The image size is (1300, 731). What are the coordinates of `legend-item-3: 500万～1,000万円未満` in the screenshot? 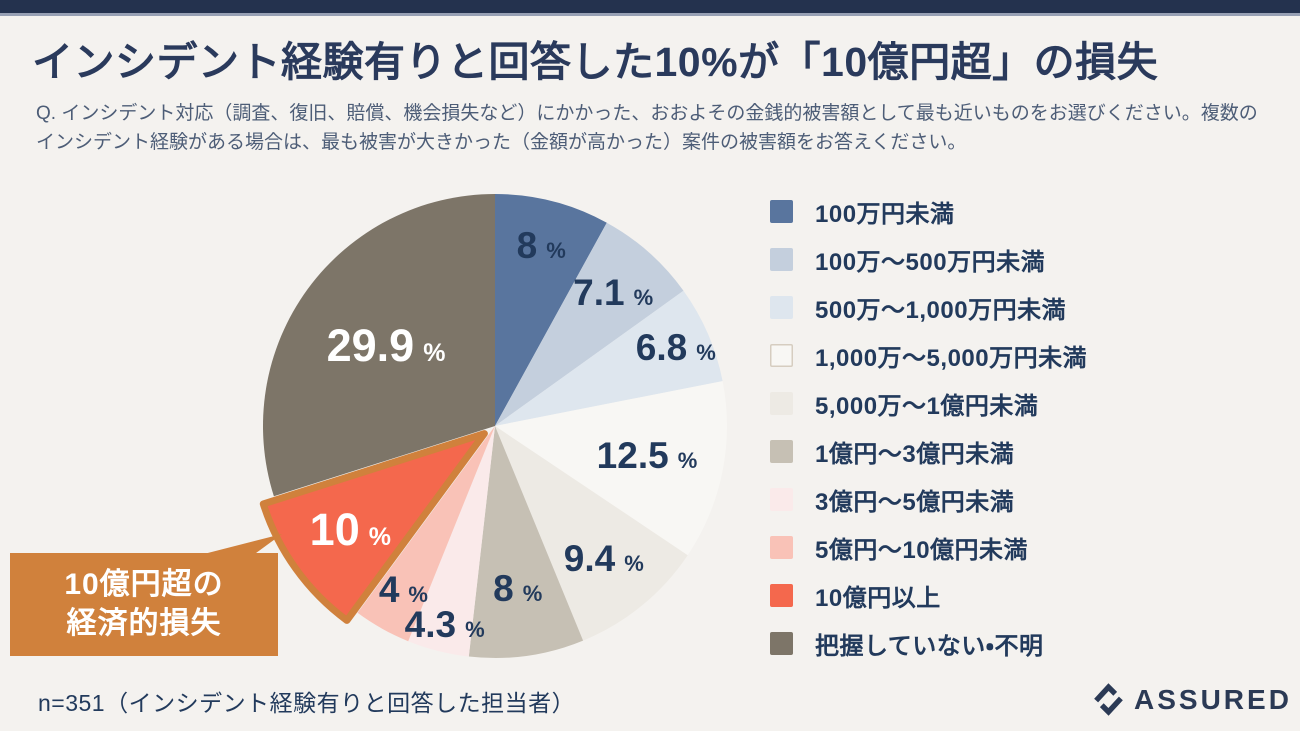 It's located at (928, 307).